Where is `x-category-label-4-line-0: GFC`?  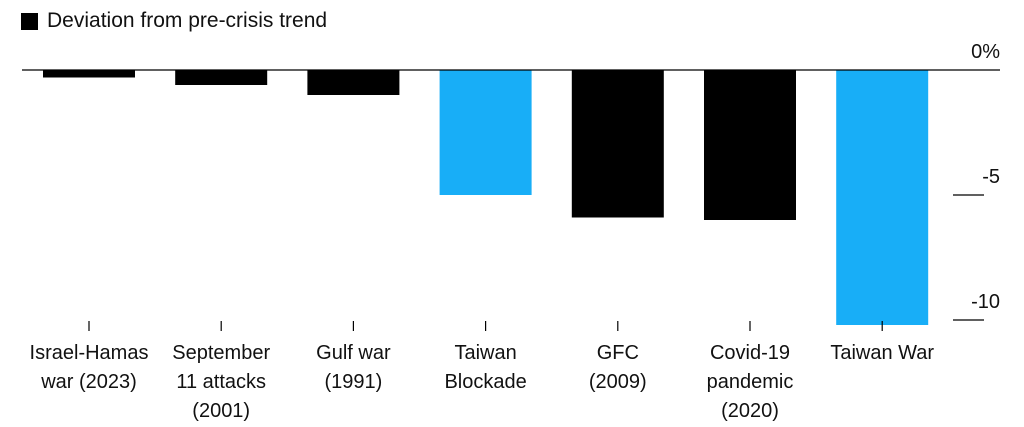 x-category-label-4-line-0: GFC is located at coordinates (618, 353).